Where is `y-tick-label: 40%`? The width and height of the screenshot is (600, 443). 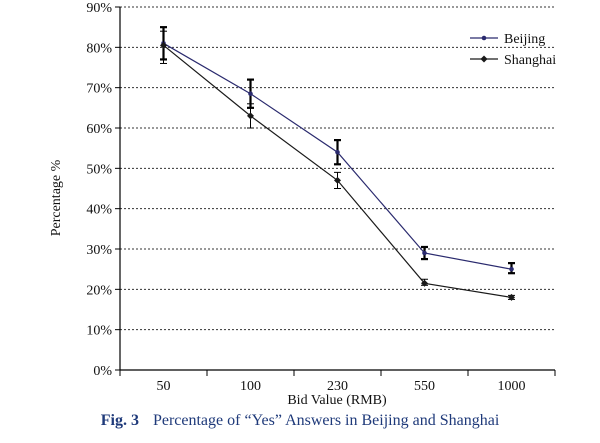 y-tick-label: 40% is located at coordinates (99, 210).